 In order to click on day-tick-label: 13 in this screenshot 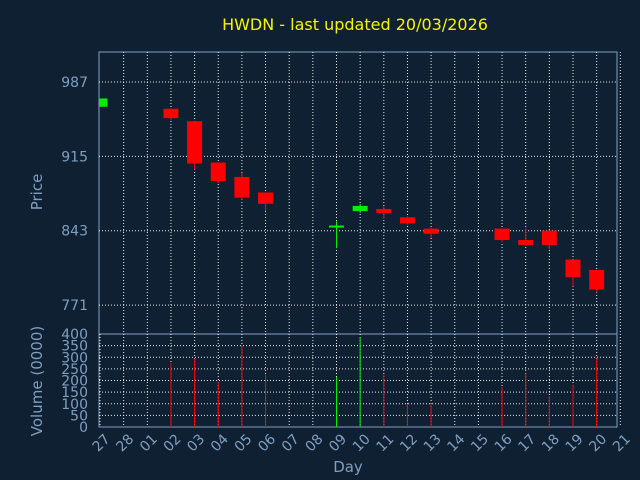, I will do `click(433, 443)`.